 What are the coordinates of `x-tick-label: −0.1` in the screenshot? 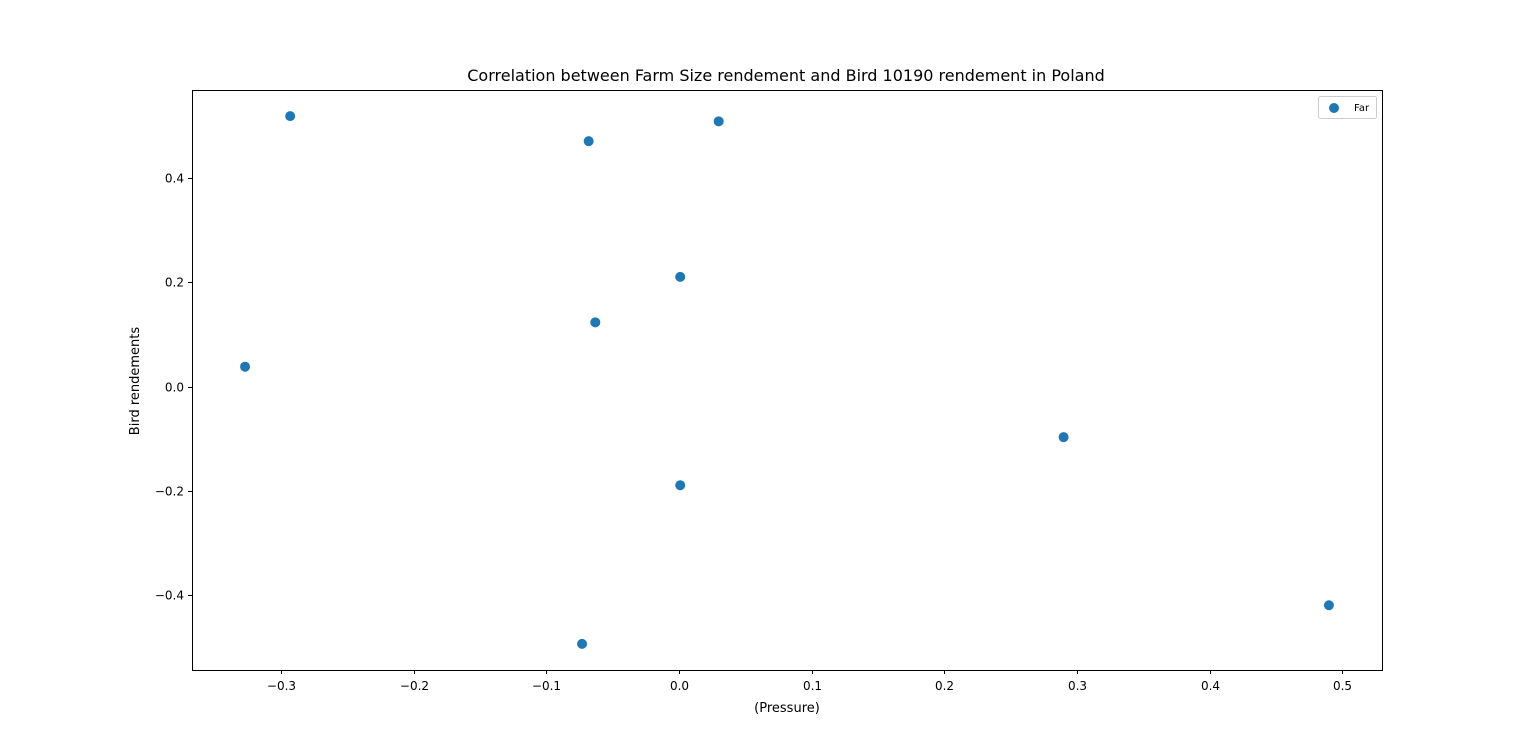 It's located at (546, 686).